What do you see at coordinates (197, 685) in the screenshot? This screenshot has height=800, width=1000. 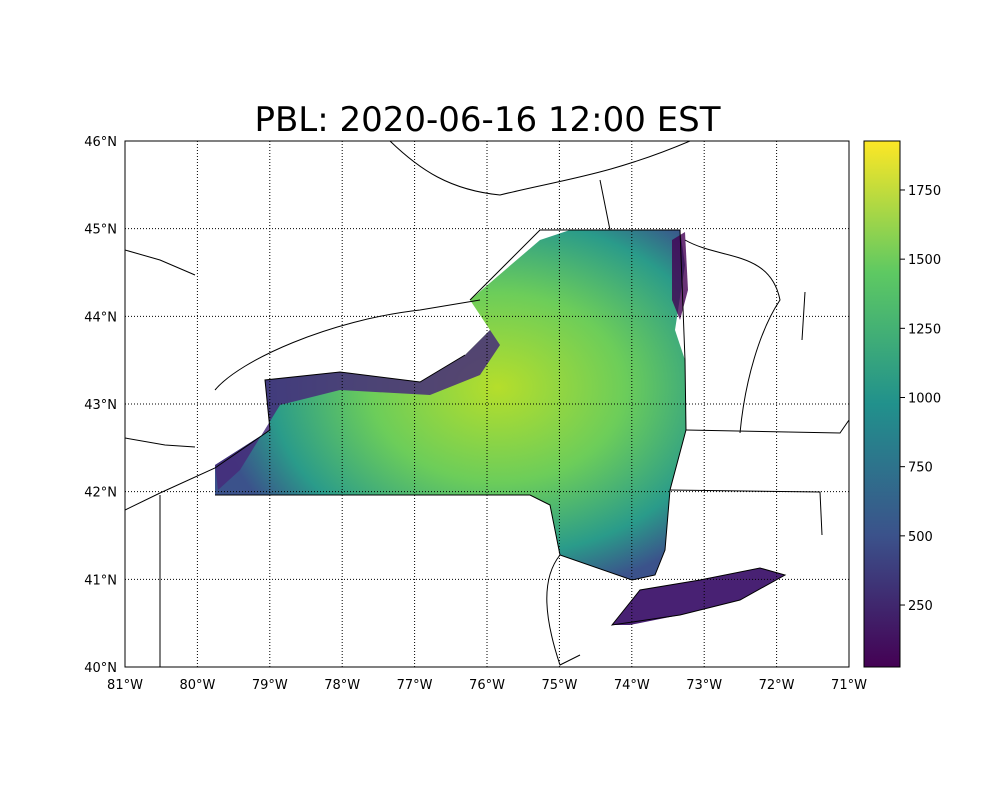 I see `lon-tick-label: 80°W` at bounding box center [197, 685].